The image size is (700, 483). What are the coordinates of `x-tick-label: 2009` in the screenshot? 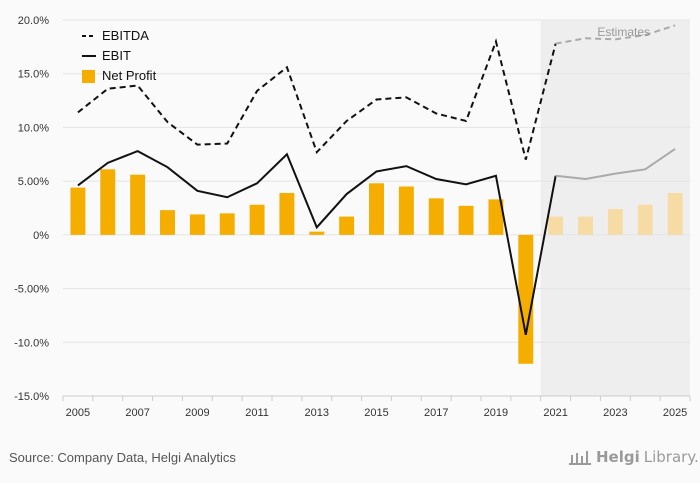 It's located at (197, 413).